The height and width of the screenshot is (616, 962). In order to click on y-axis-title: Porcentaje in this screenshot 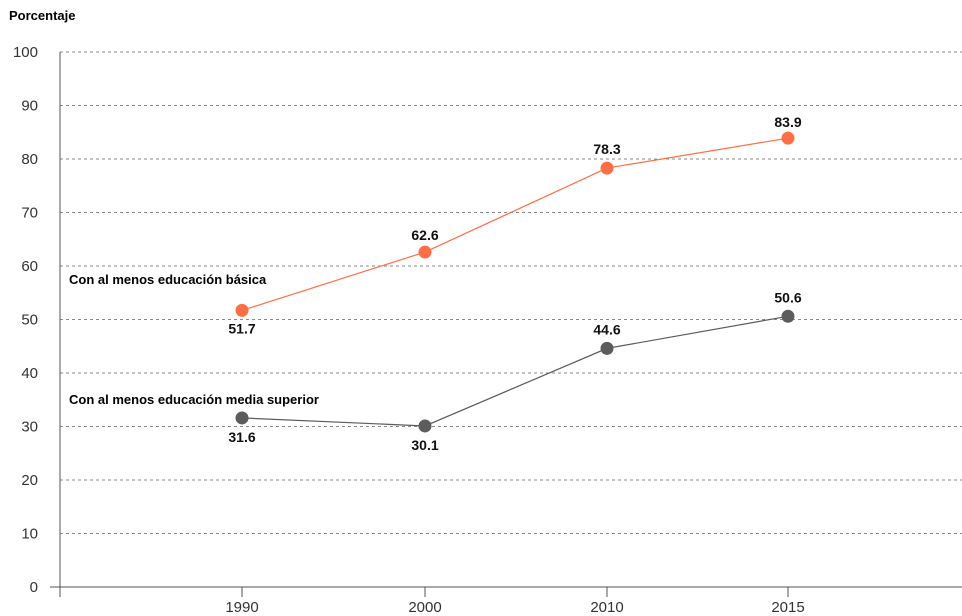, I will do `click(42, 15)`.